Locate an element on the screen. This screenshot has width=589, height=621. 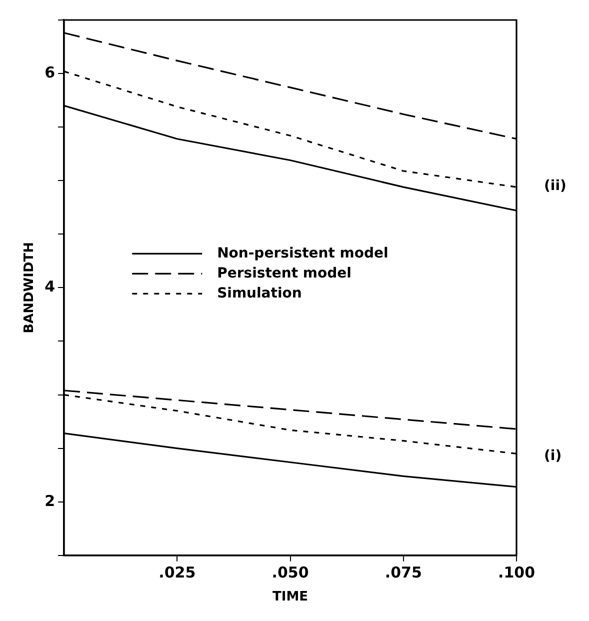
x-tick-label: .050 is located at coordinates (290, 572).